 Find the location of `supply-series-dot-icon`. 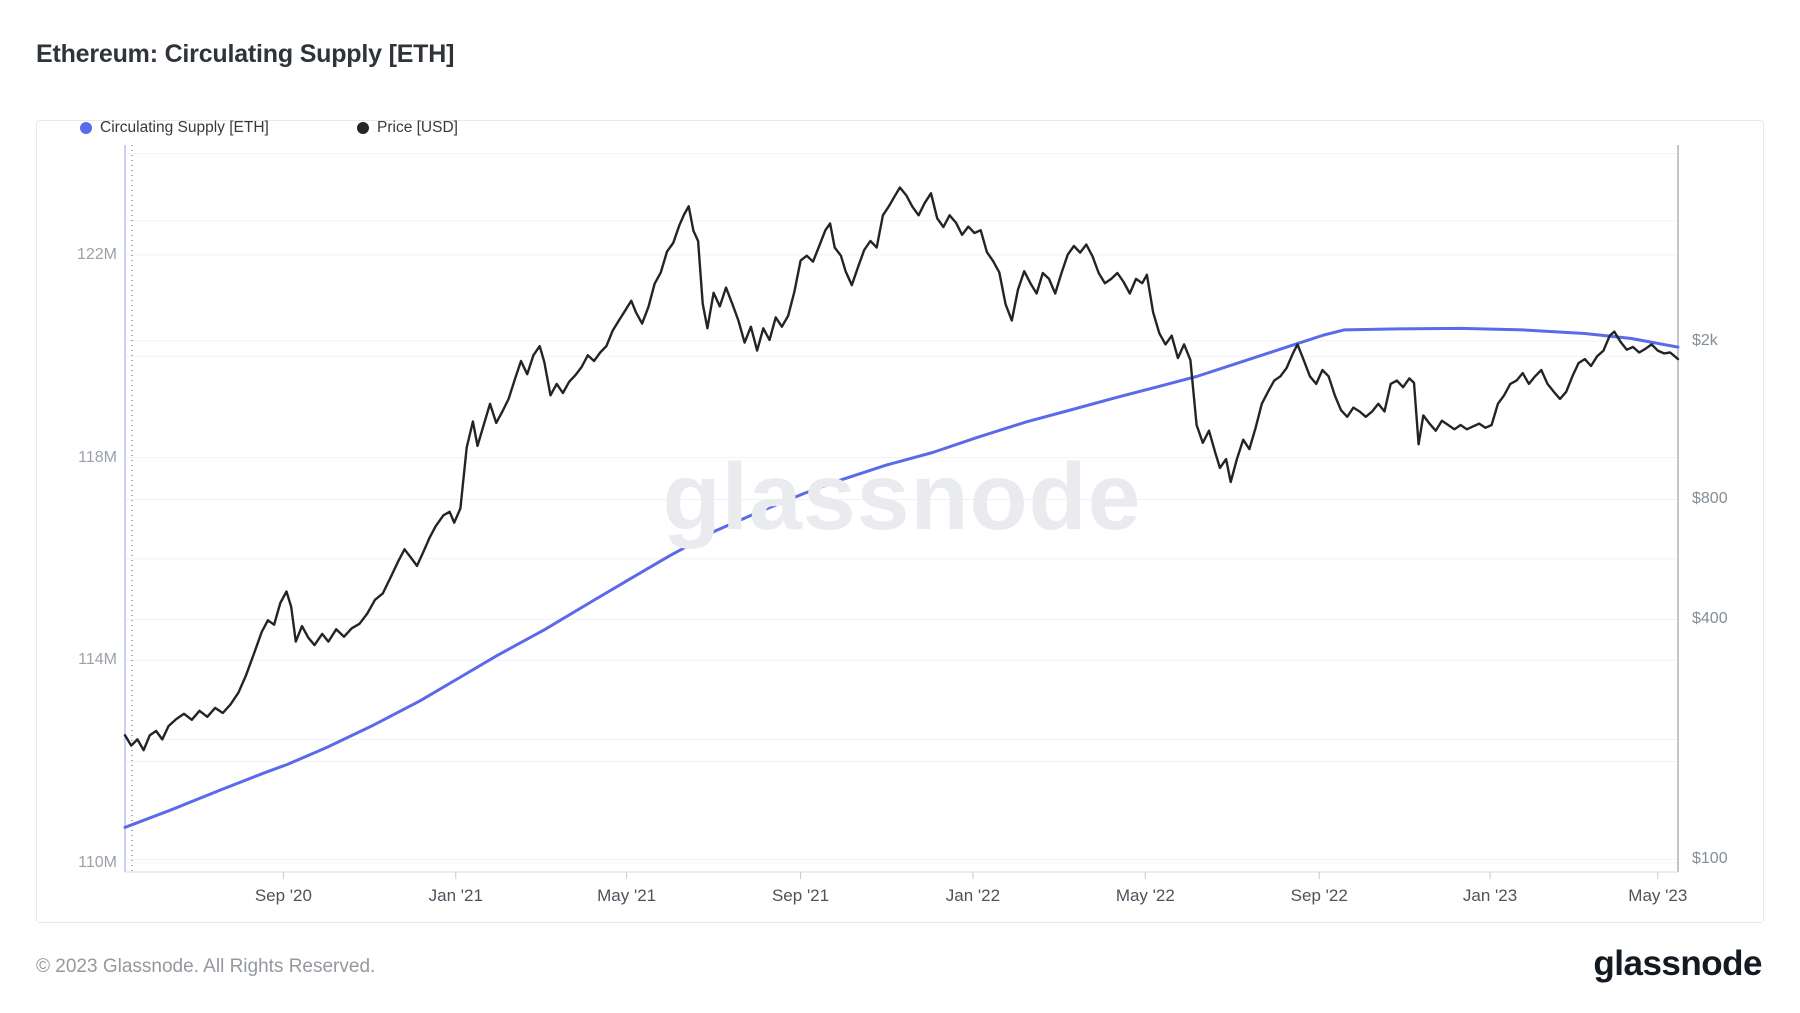

supply-series-dot-icon is located at coordinates (86, 128).